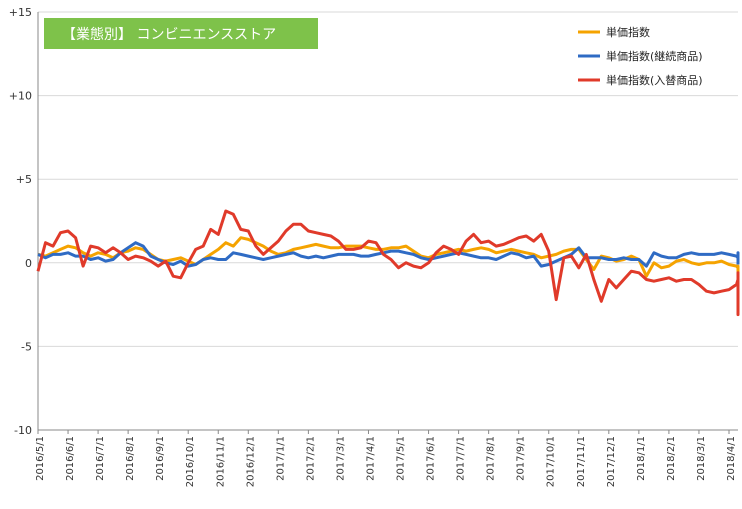  Describe the element at coordinates (40, 458) in the screenshot. I see `x-tick-label: 2016/5/1` at that location.